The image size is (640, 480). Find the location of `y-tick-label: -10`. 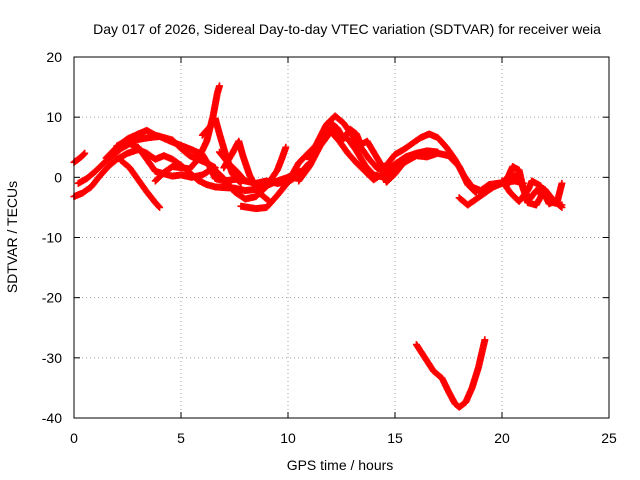

y-tick-label: -10 is located at coordinates (52, 238).